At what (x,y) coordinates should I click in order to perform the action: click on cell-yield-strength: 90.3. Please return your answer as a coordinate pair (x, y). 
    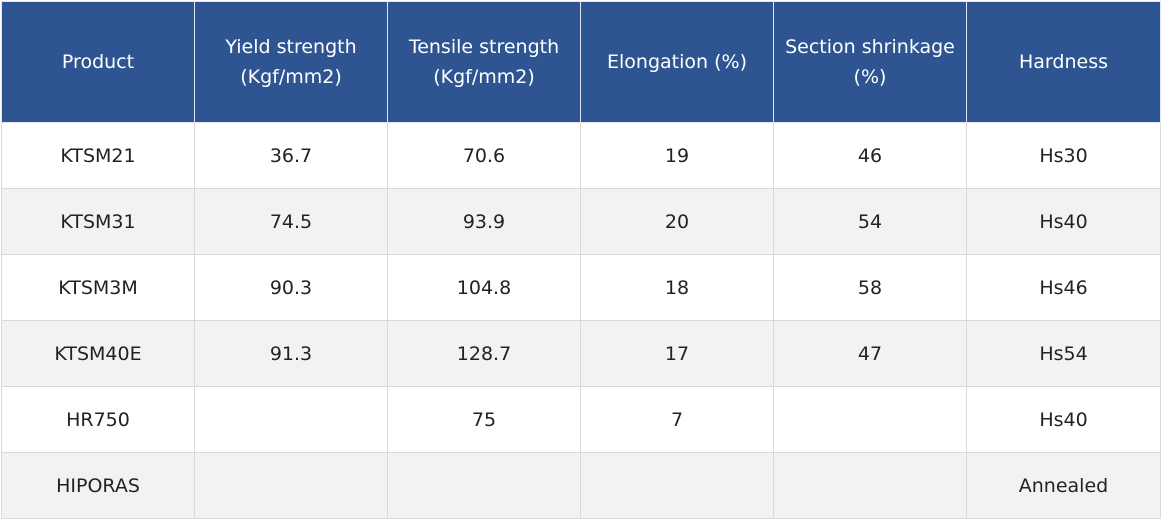
    Looking at the image, I should click on (291, 287).